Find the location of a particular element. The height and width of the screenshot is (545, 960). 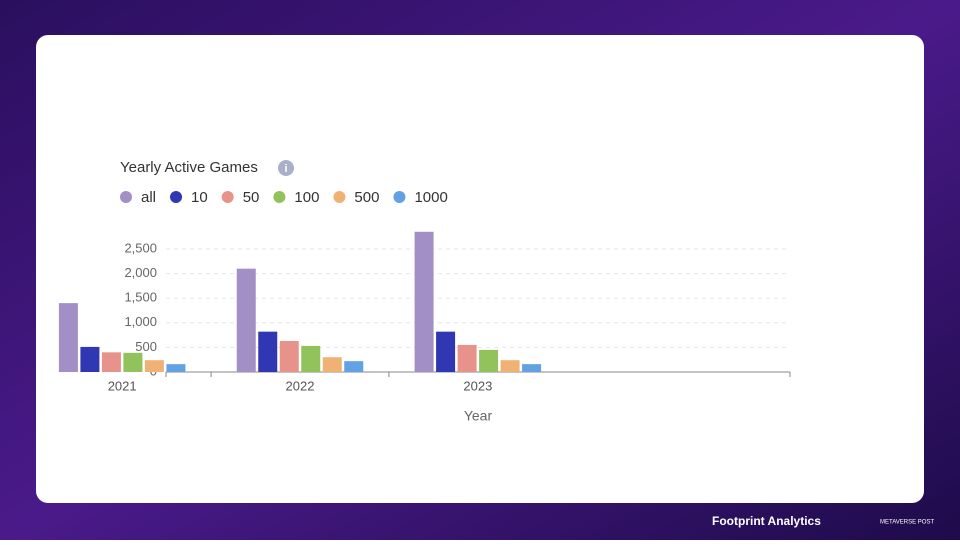

info-glyph: i is located at coordinates (285, 169).